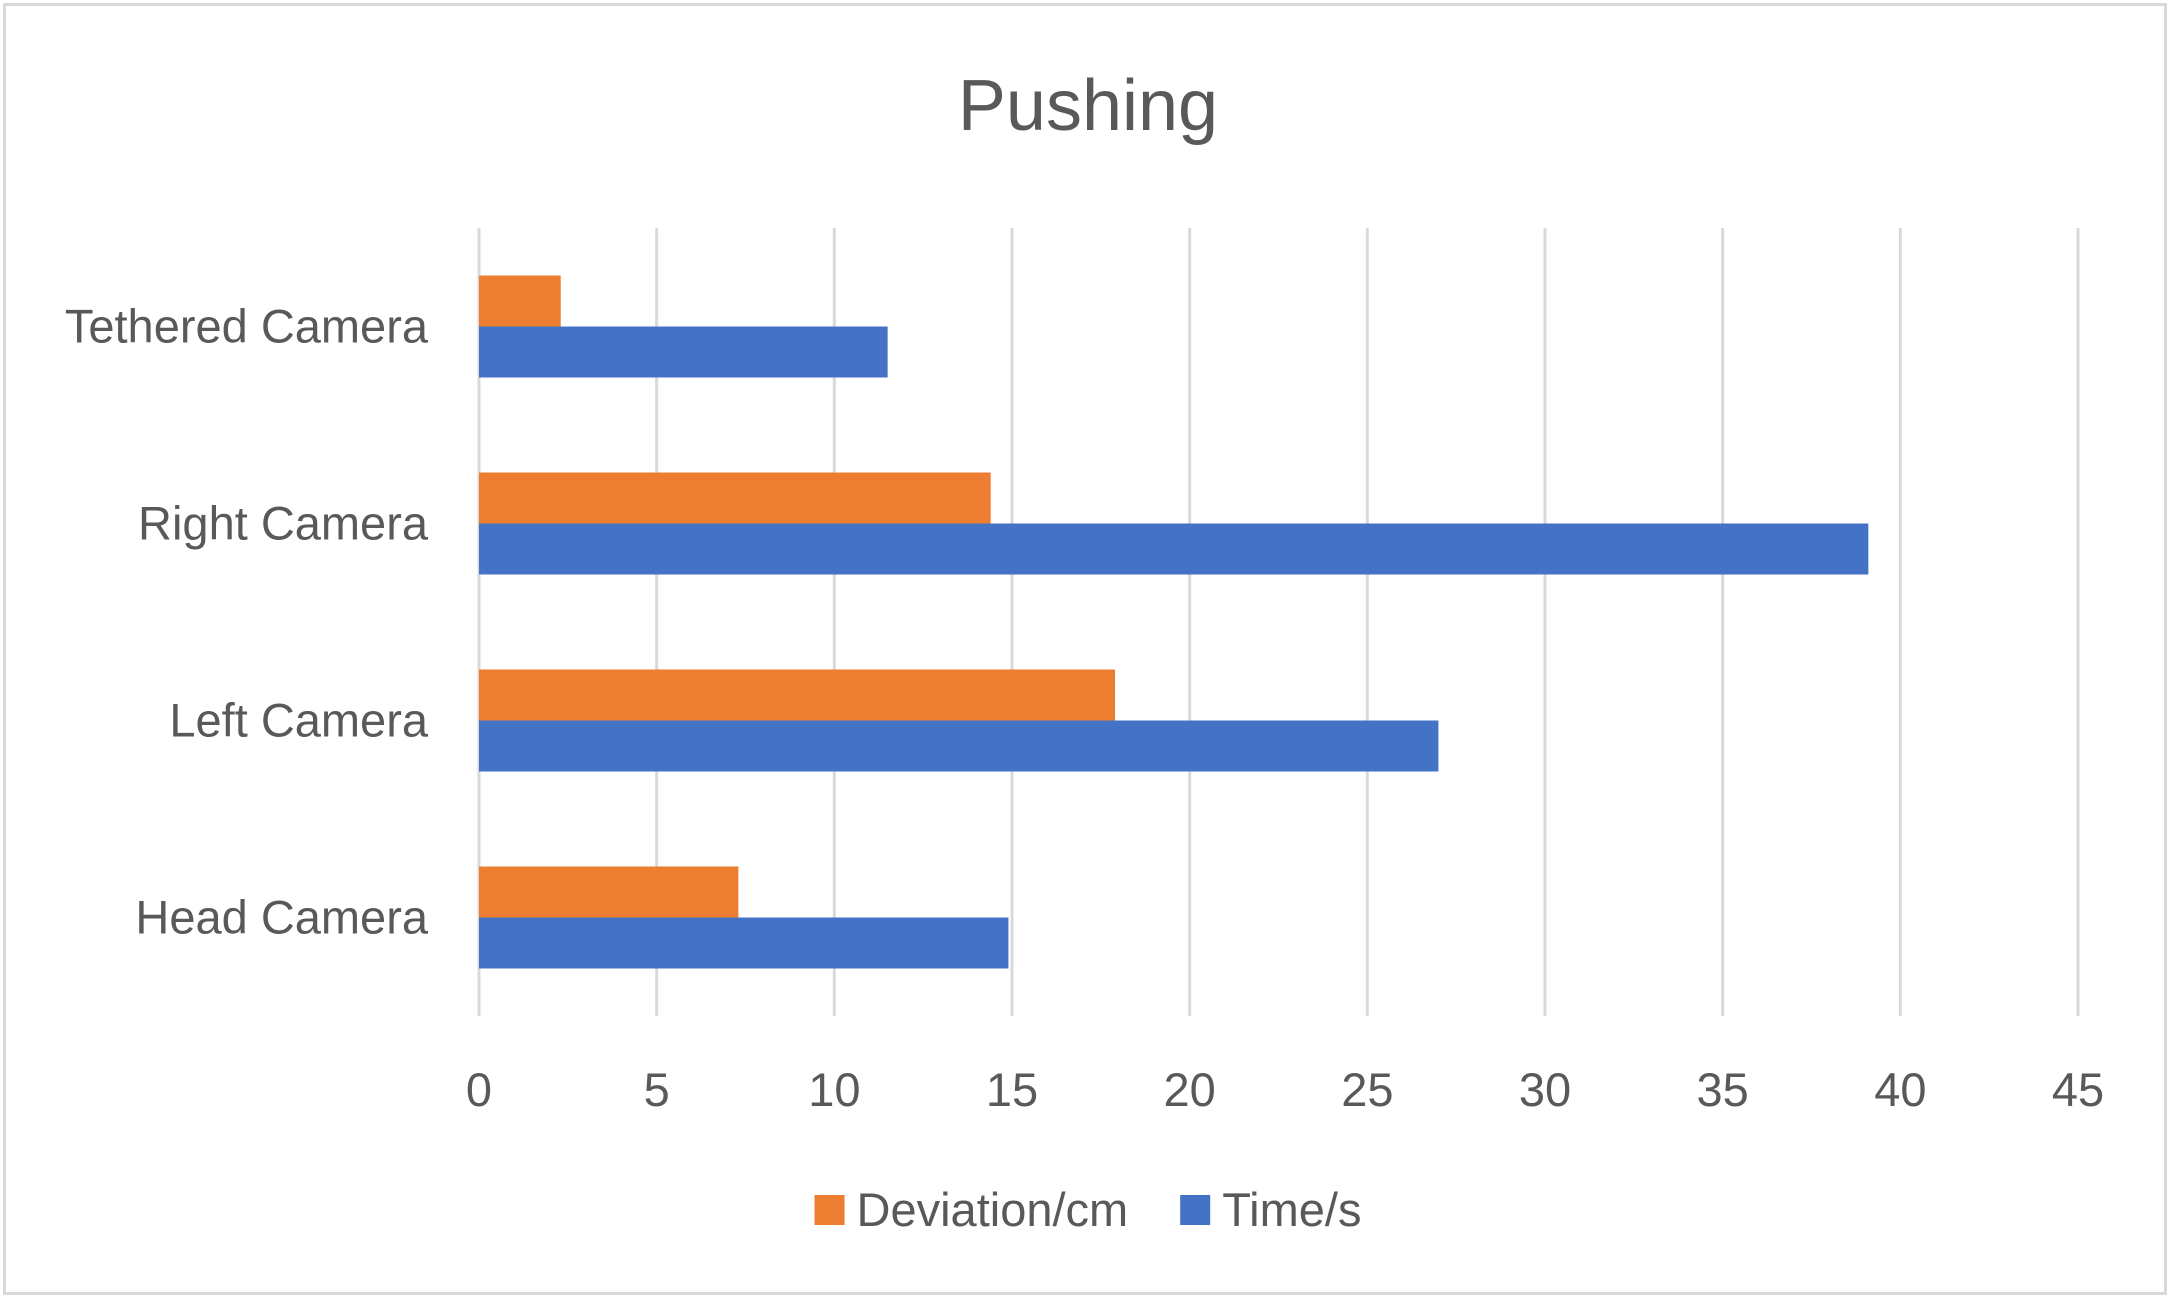  I want to click on legend-label-deviation-cm: Deviation/cm, so click(993, 1209).